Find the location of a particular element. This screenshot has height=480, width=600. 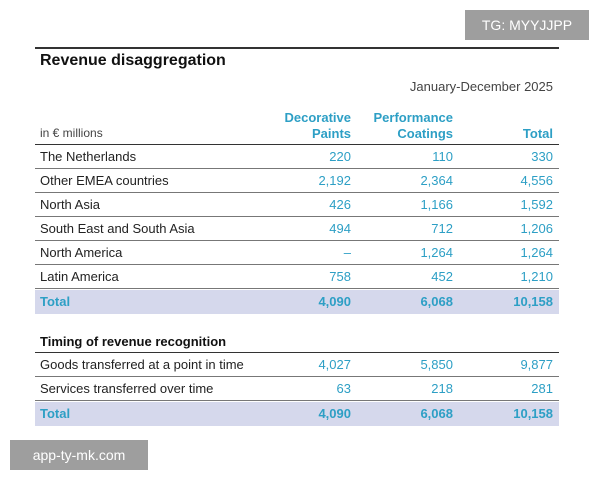

column-header-line: Coatings is located at coordinates (425, 133).